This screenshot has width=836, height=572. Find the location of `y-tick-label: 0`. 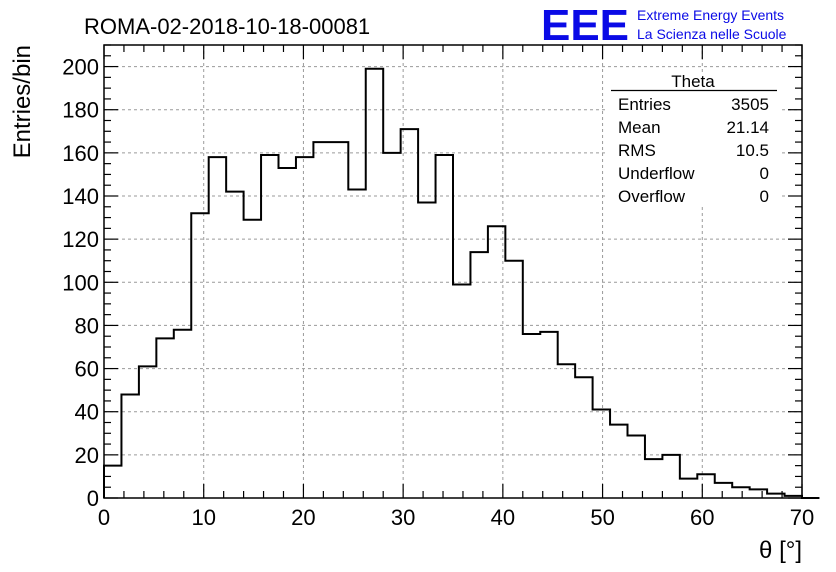

y-tick-label: 0 is located at coordinates (93, 498).